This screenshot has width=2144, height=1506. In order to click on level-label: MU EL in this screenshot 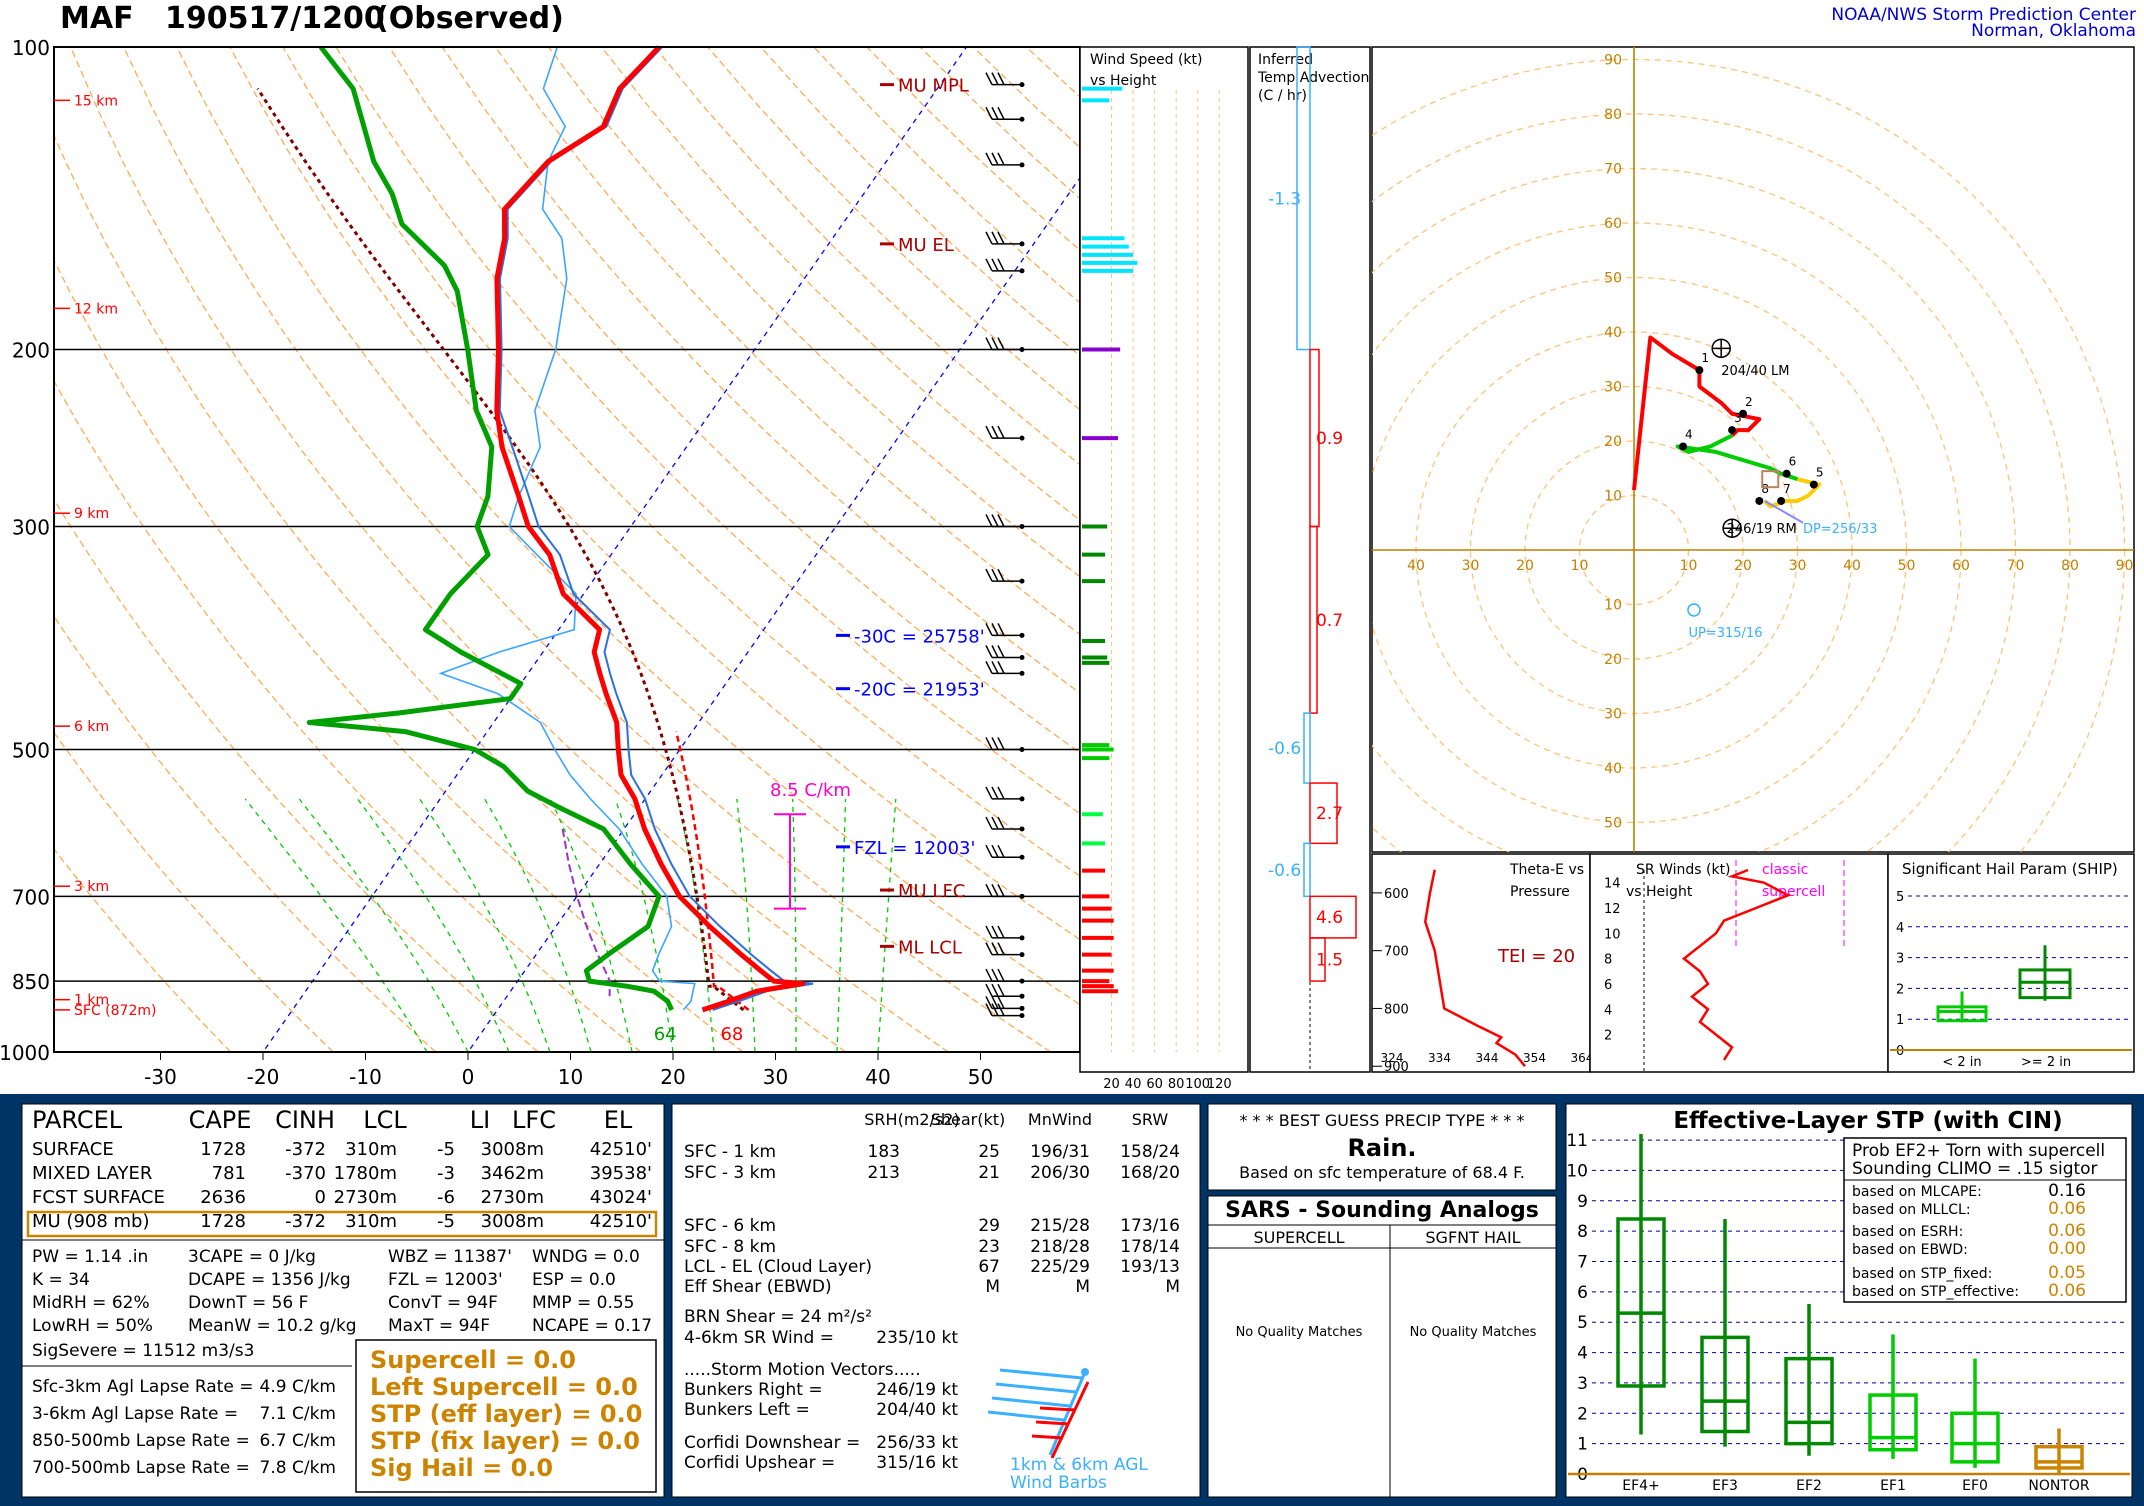, I will do `click(926, 245)`.